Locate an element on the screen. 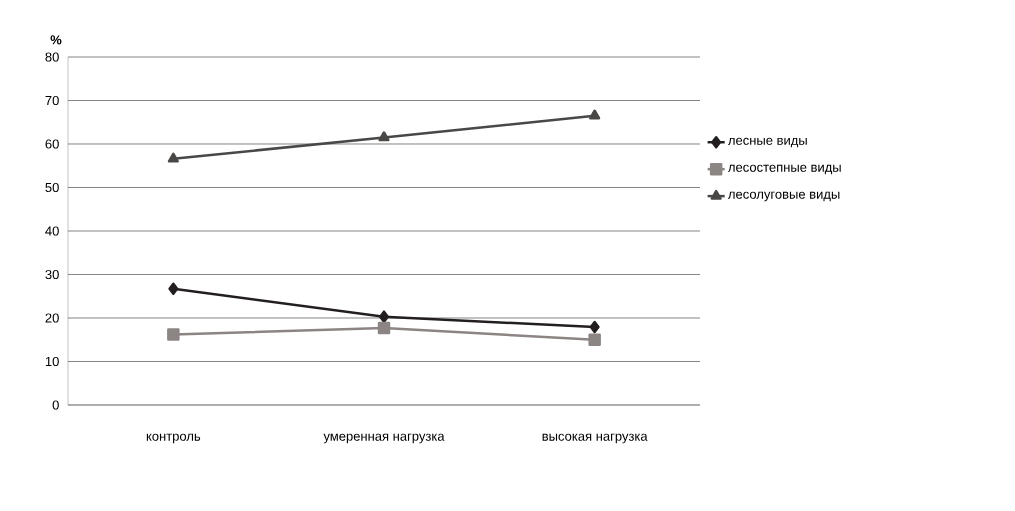 The image size is (1015, 511). legend-label: лесостепные виды is located at coordinates (784, 169).